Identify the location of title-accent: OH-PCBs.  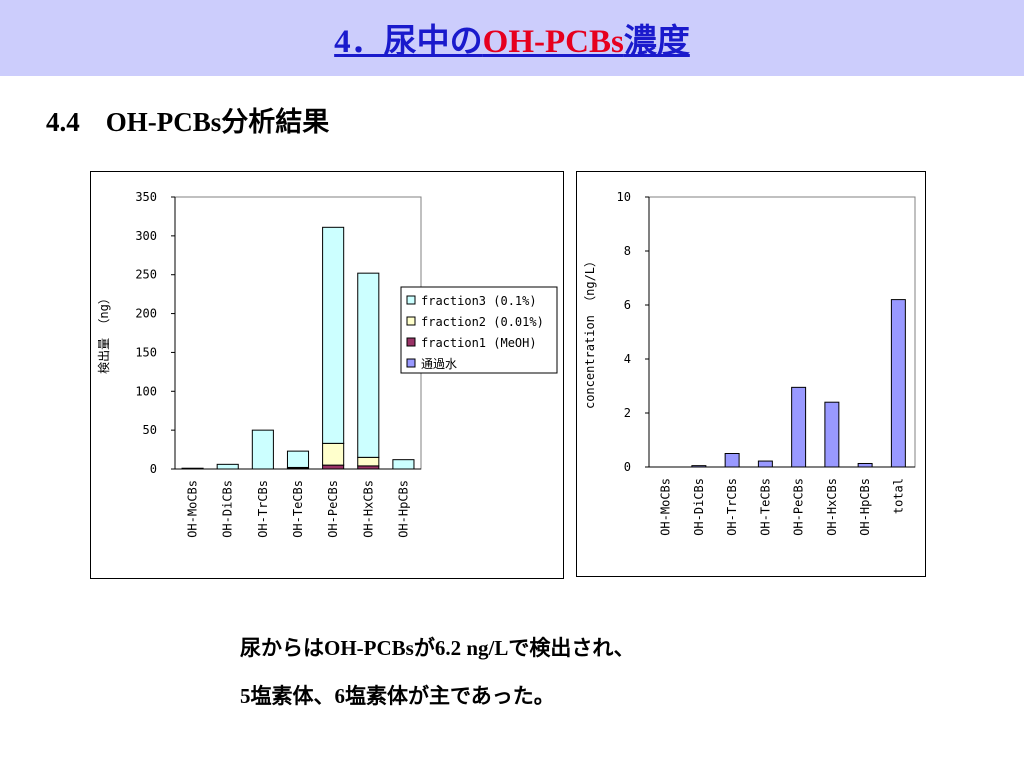
(553, 42).